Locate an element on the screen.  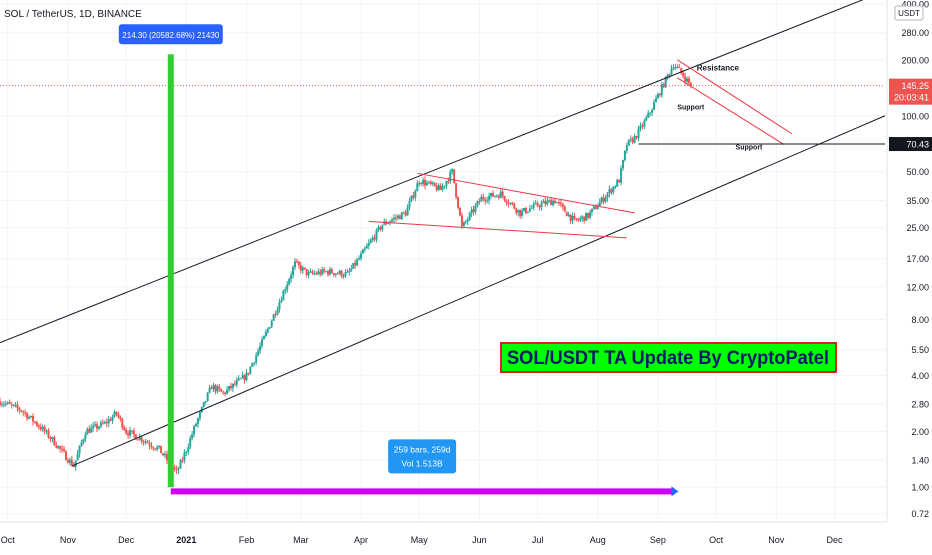
current-price-badge: 145.25 20:03:41 is located at coordinates (910, 91).